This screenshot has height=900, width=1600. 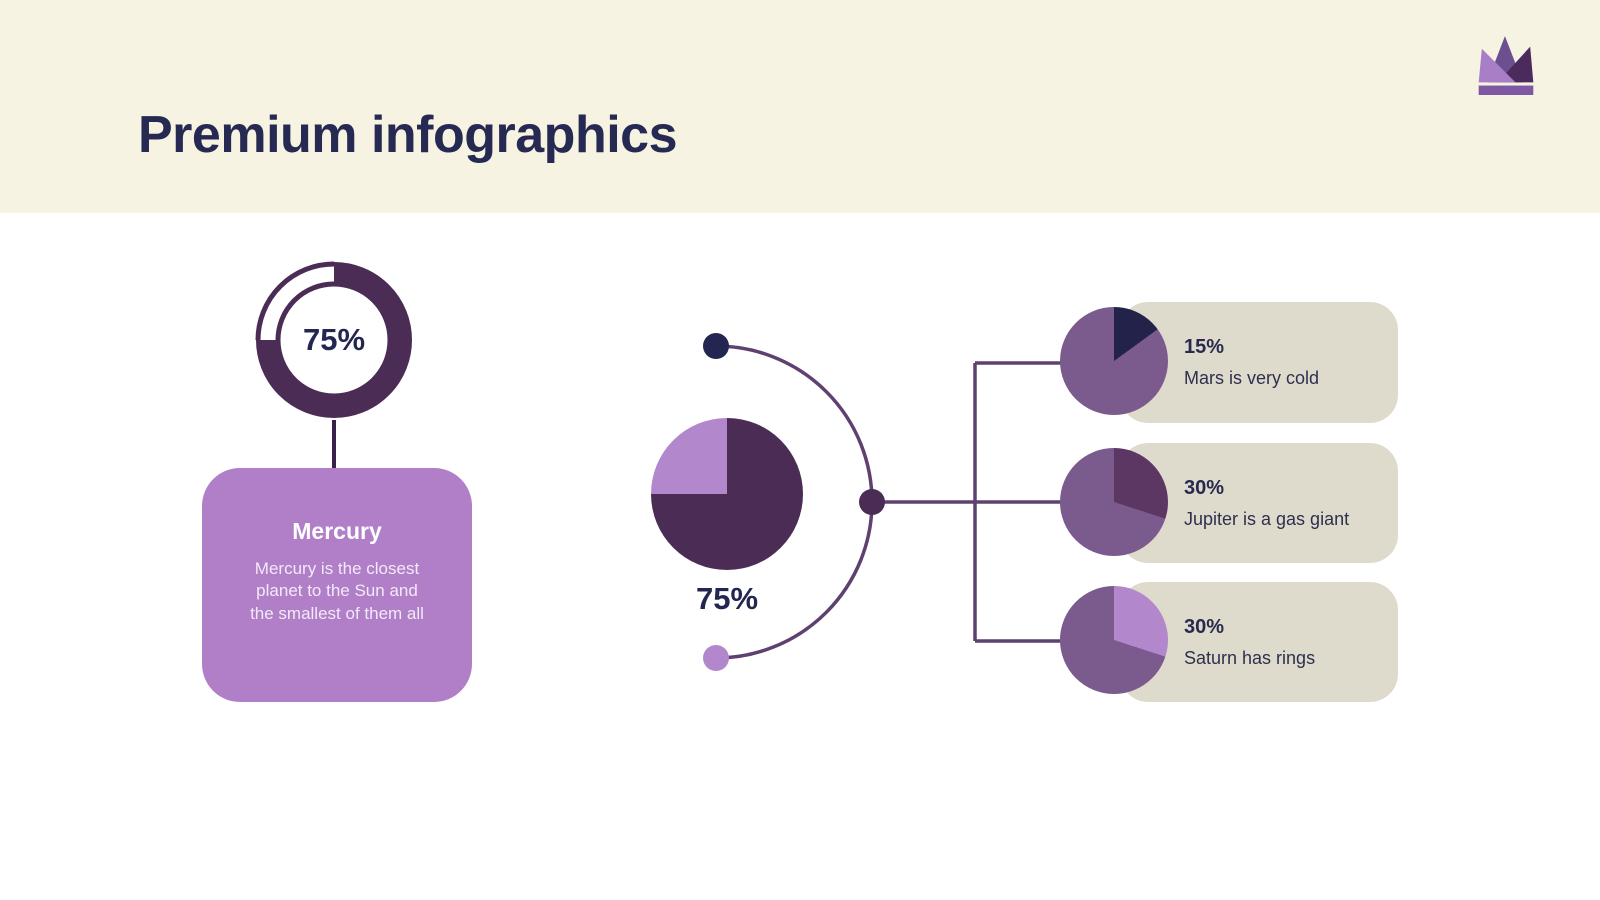 What do you see at coordinates (408, 135) in the screenshot?
I see `slide-title: Premium infographics` at bounding box center [408, 135].